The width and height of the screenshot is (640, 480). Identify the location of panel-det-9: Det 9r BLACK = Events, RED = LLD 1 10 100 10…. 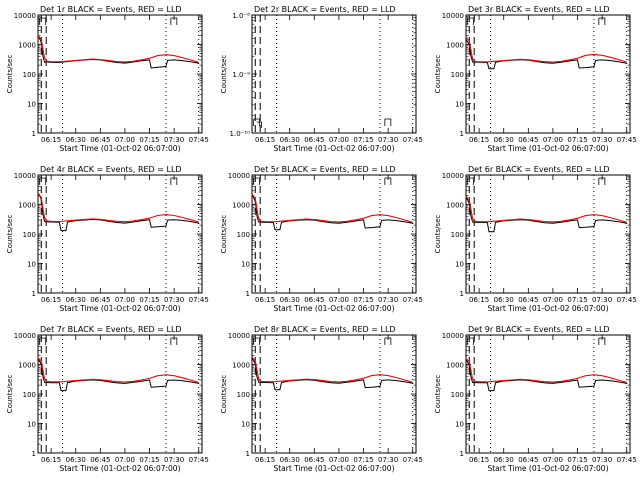
(535, 399).